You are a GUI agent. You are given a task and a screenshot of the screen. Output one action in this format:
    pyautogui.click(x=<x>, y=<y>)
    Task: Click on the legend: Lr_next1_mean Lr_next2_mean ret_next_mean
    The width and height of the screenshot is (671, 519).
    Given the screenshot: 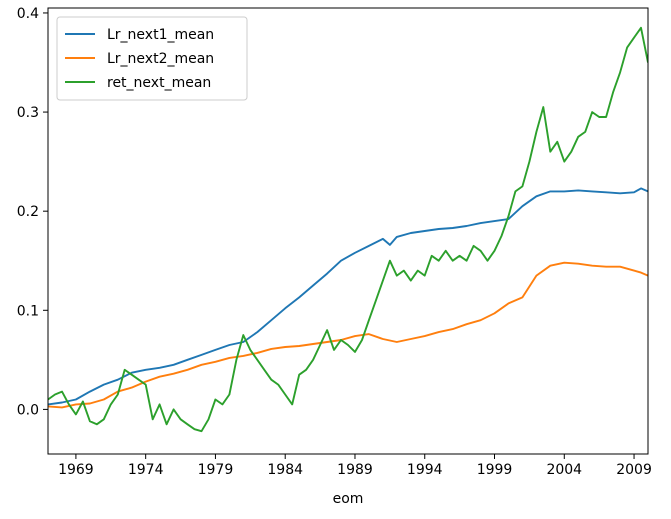 What is the action you would take?
    pyautogui.click(x=152, y=58)
    